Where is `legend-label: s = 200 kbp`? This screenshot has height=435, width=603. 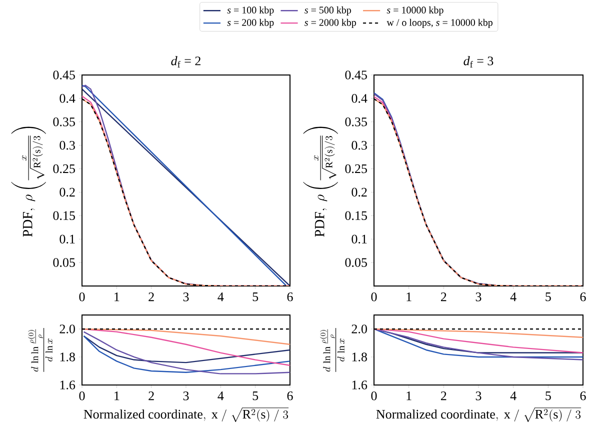 legend-label: s = 200 kbp is located at coordinates (250, 23).